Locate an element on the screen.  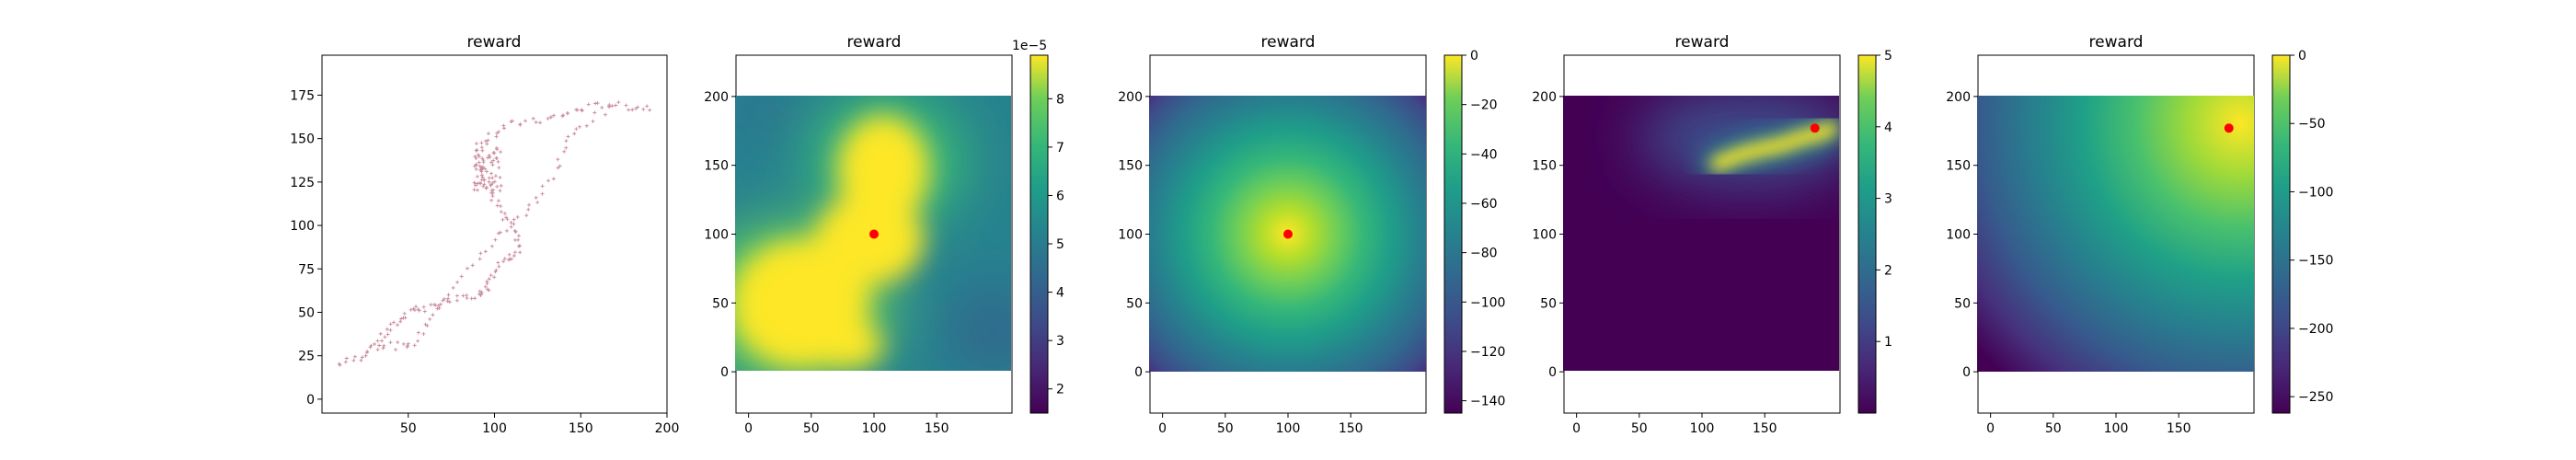
panel-2-colorbar-ticks: 2 3 4 5 6 7 8 is located at coordinates (1056, 244).